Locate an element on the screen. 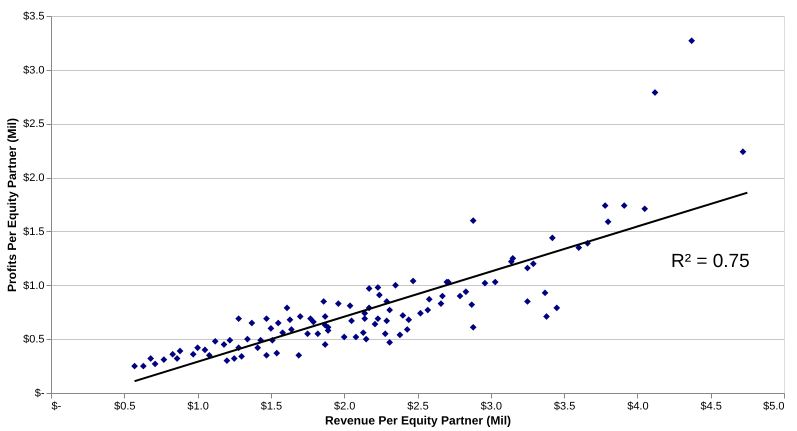  y-tick-label: $0.5 is located at coordinates (33, 340).